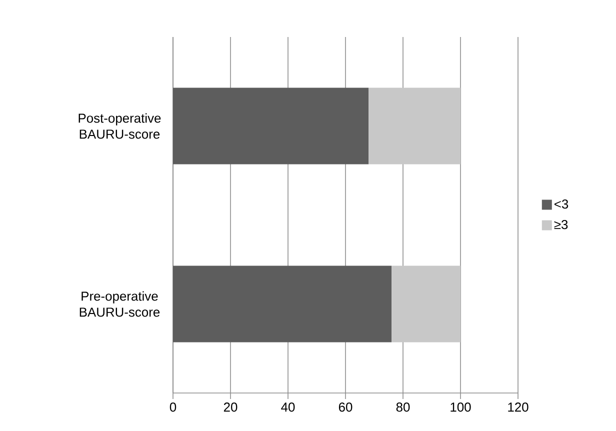 This screenshot has height=431, width=616. Describe the element at coordinates (173, 407) in the screenshot. I see `x-tick-label: 0` at that location.